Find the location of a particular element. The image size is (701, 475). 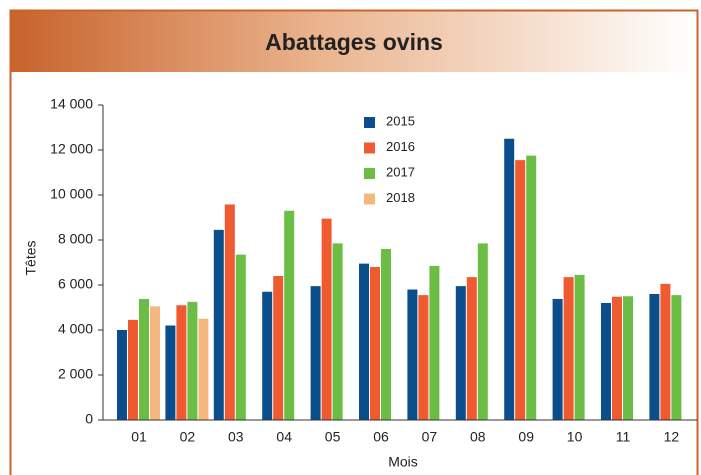

y-tick-label: 8 000 is located at coordinates (75, 239).